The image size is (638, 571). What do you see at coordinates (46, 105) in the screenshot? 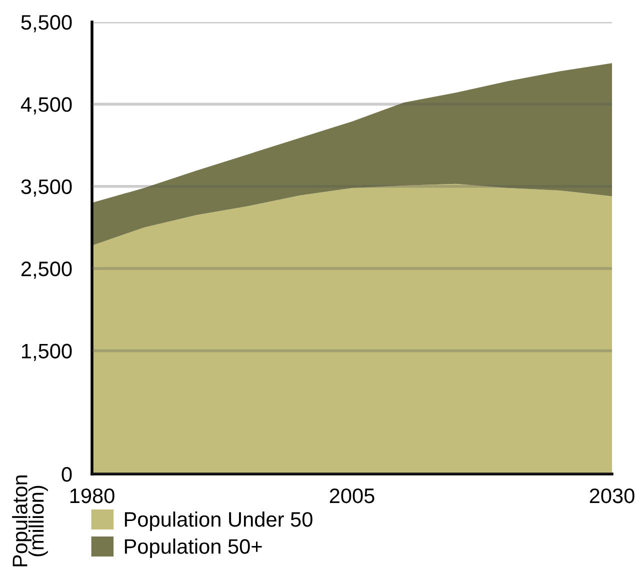
I see `y-tick-label: 4,500` at bounding box center [46, 105].